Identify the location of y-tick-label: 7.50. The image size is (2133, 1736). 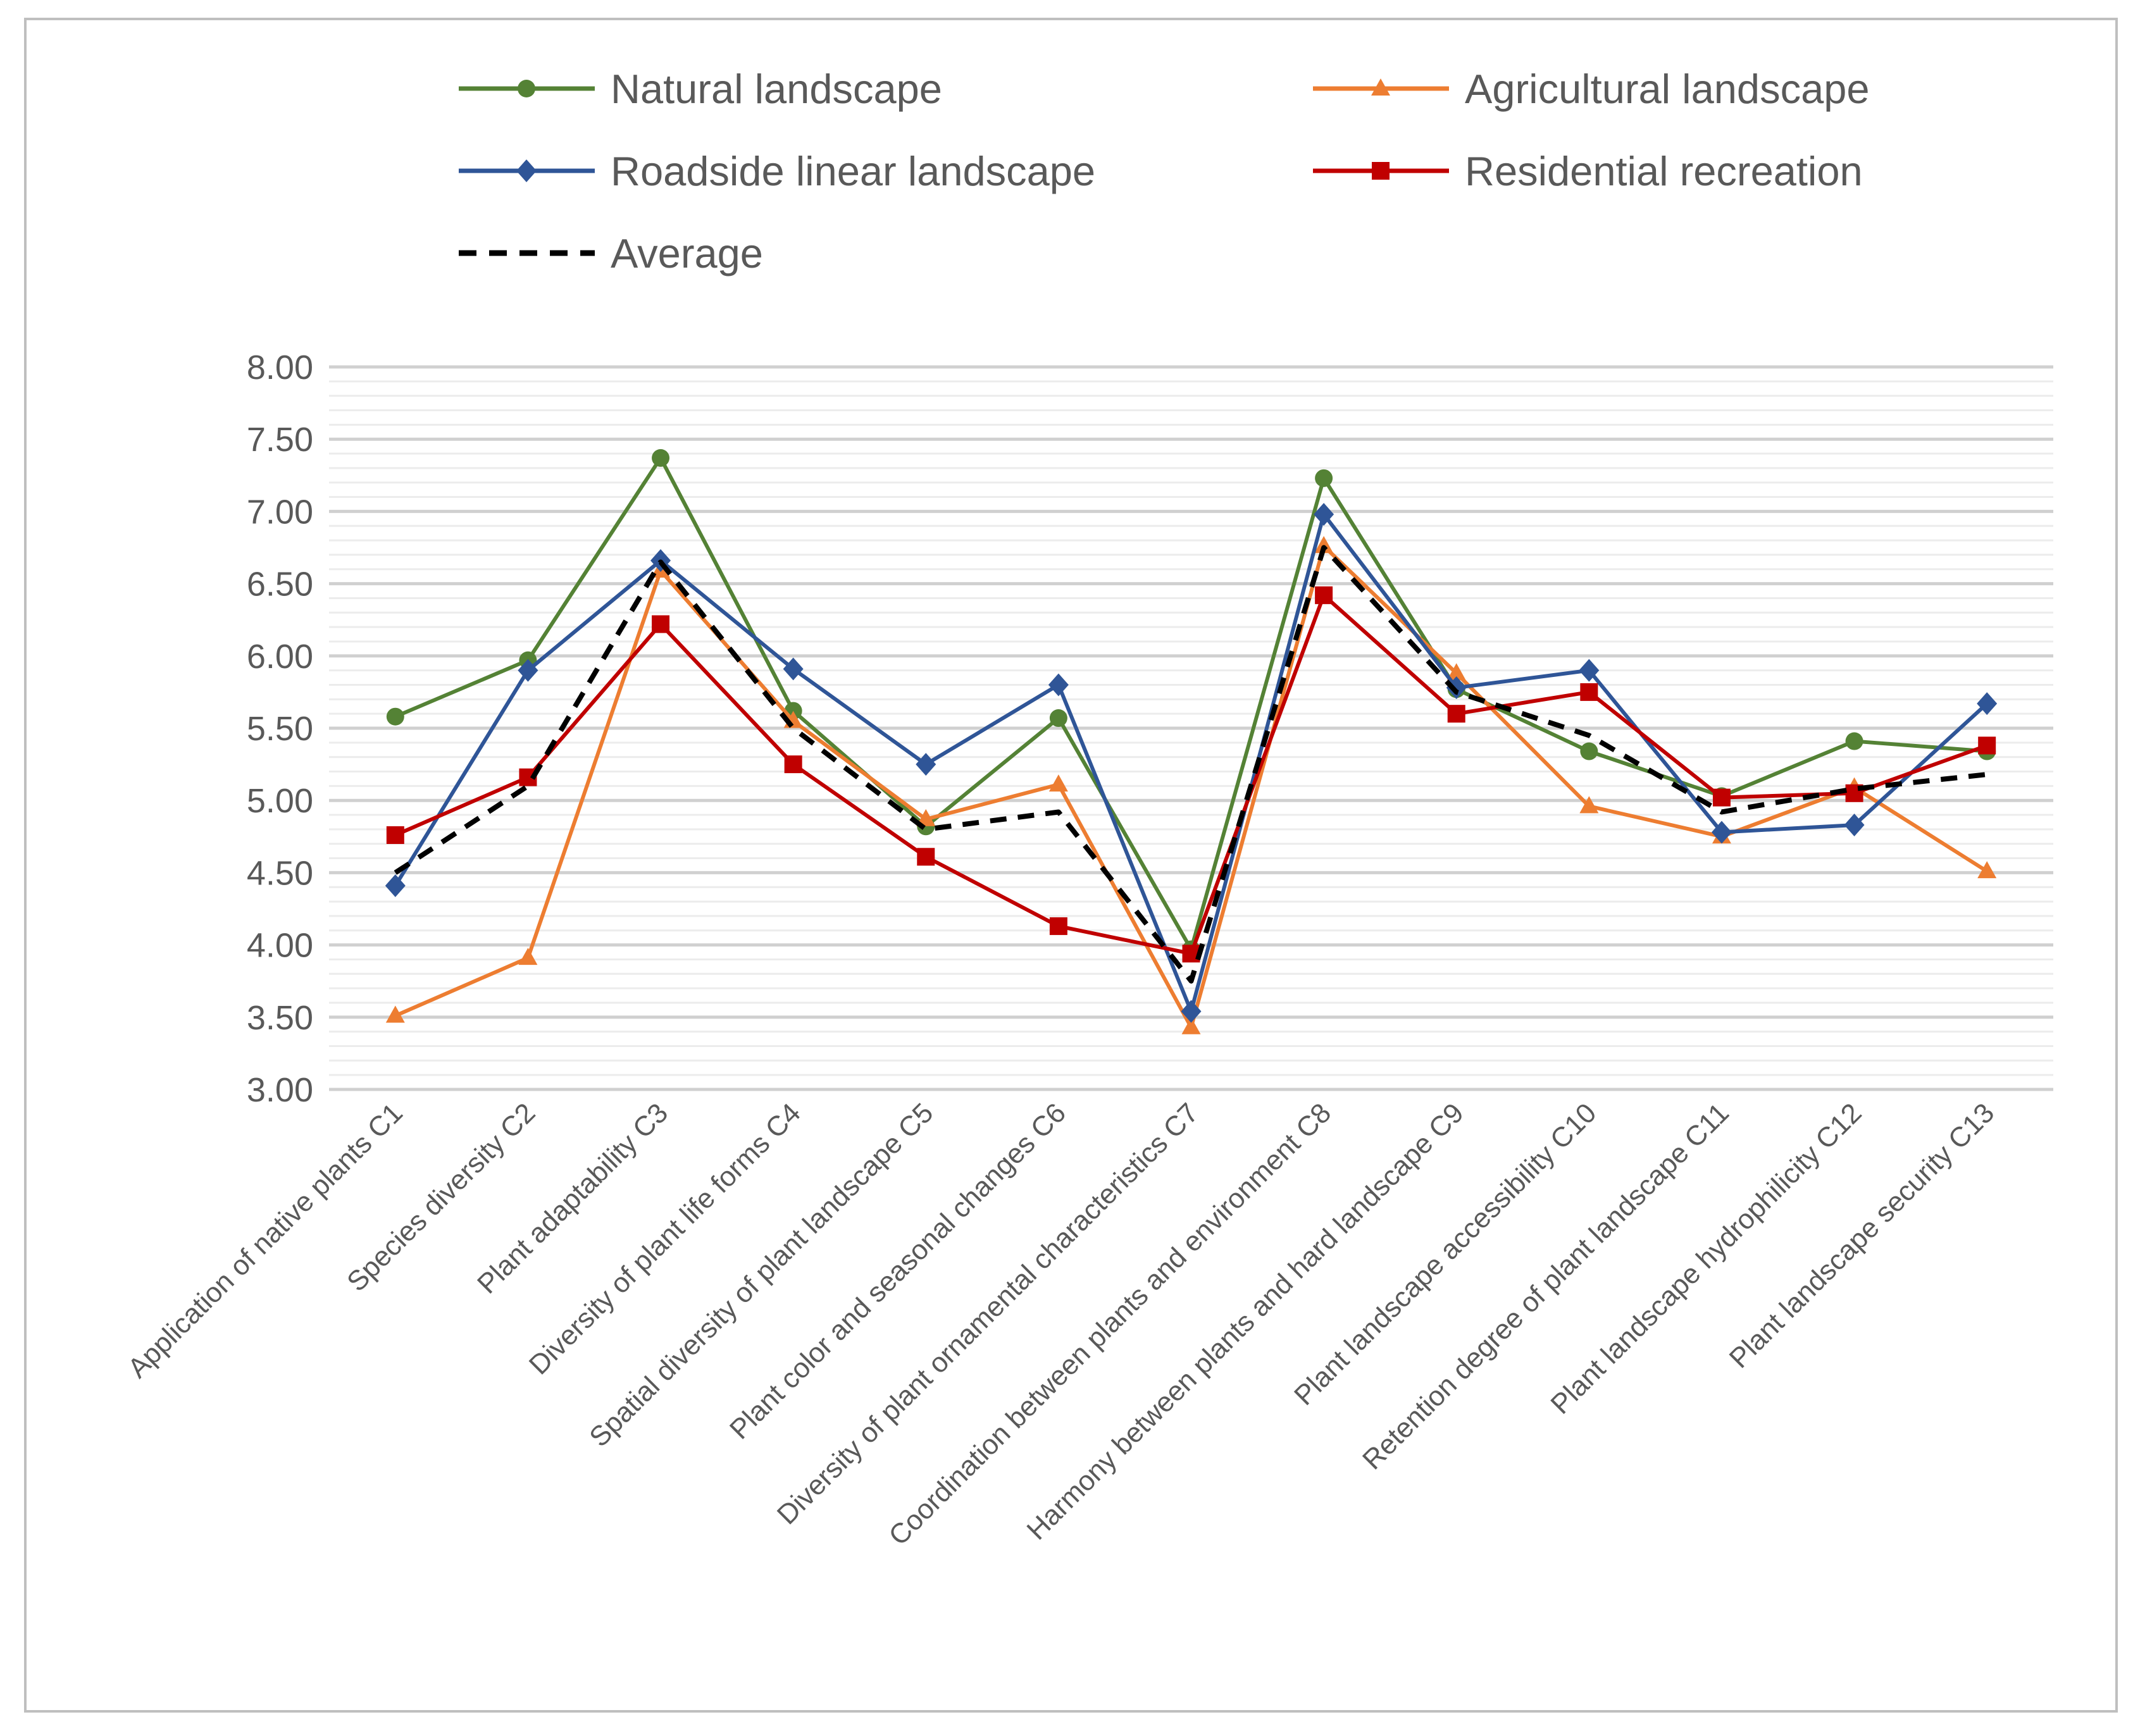
(280, 440).